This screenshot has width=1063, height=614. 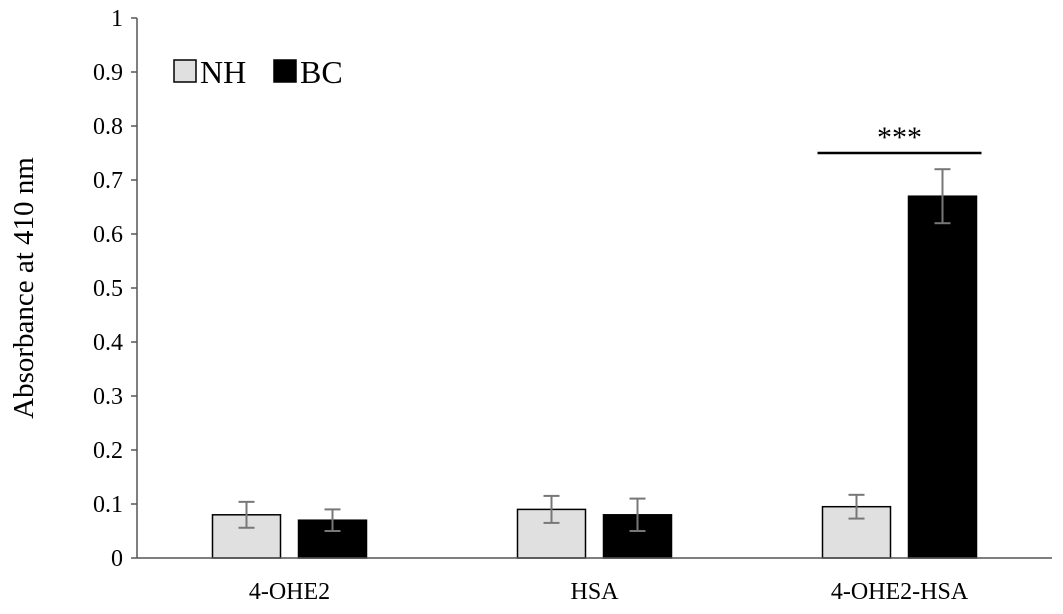 I want to click on legend-label-nh: NH, so click(x=223, y=72).